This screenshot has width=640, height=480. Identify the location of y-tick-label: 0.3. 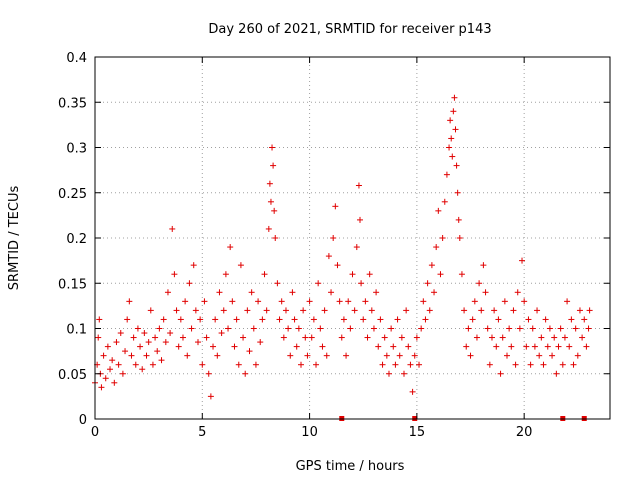
(76, 149).